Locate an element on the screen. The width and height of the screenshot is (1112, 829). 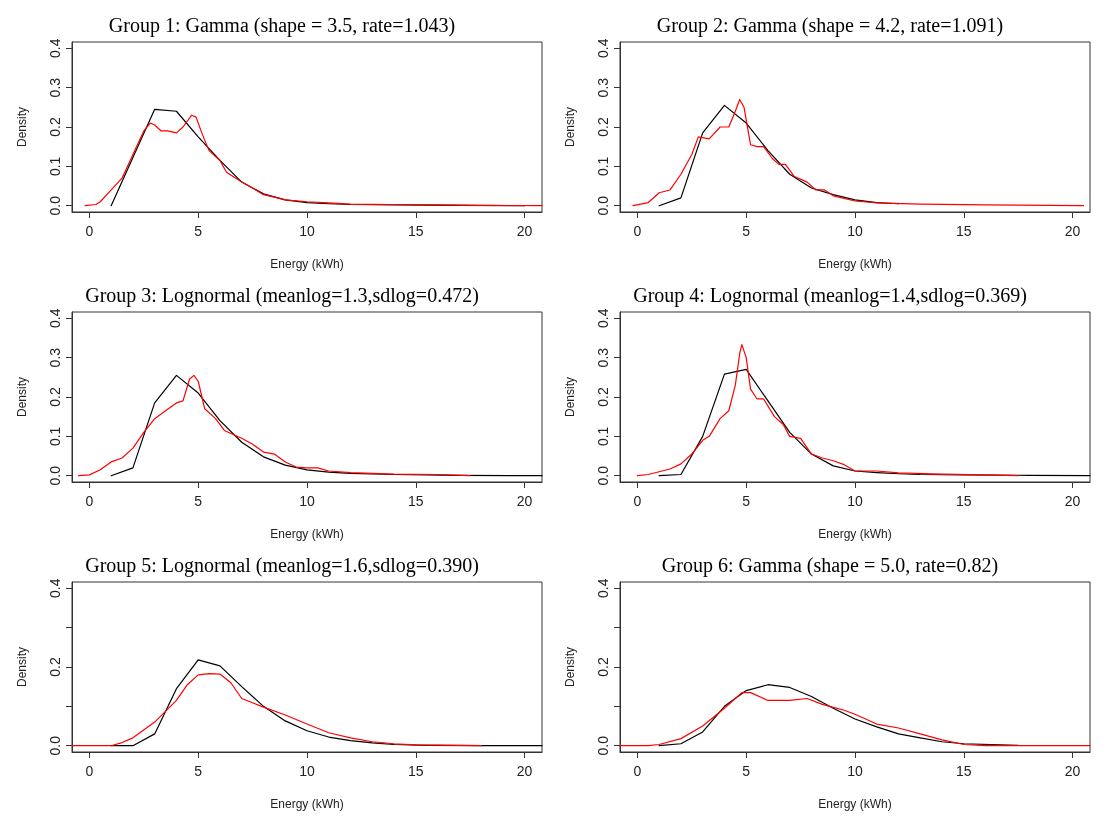
chart-title: Group 3: Lognormal (meanlog=1.3,sdlog=0.472) is located at coordinates (282, 295).